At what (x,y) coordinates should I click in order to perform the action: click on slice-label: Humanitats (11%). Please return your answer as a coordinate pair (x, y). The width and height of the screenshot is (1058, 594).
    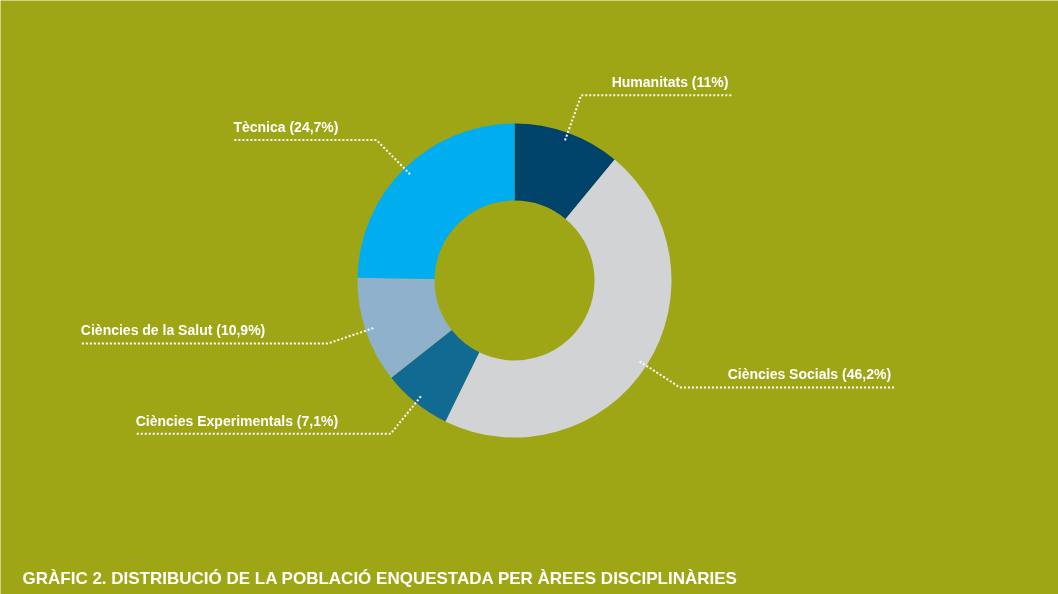
    Looking at the image, I should click on (670, 82).